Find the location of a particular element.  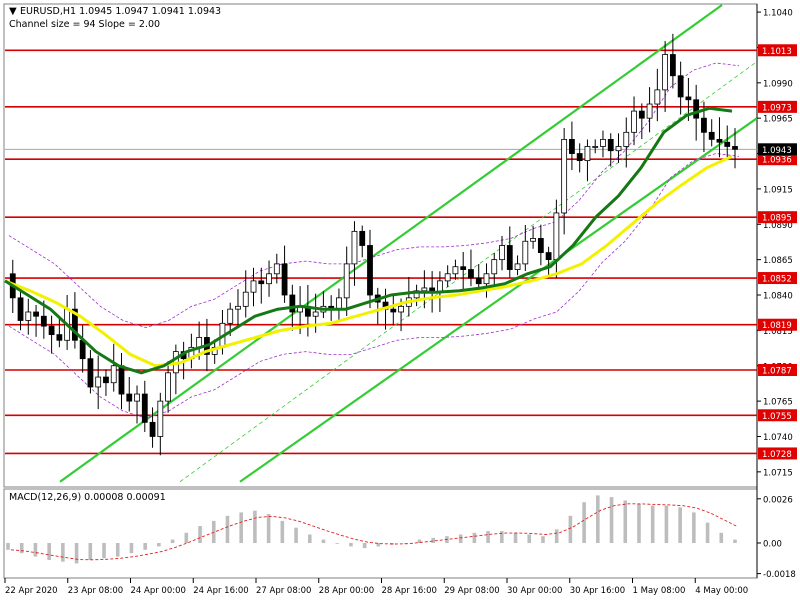

channel-info: Channel size = 94 Slope = 2.00 is located at coordinates (84, 24).